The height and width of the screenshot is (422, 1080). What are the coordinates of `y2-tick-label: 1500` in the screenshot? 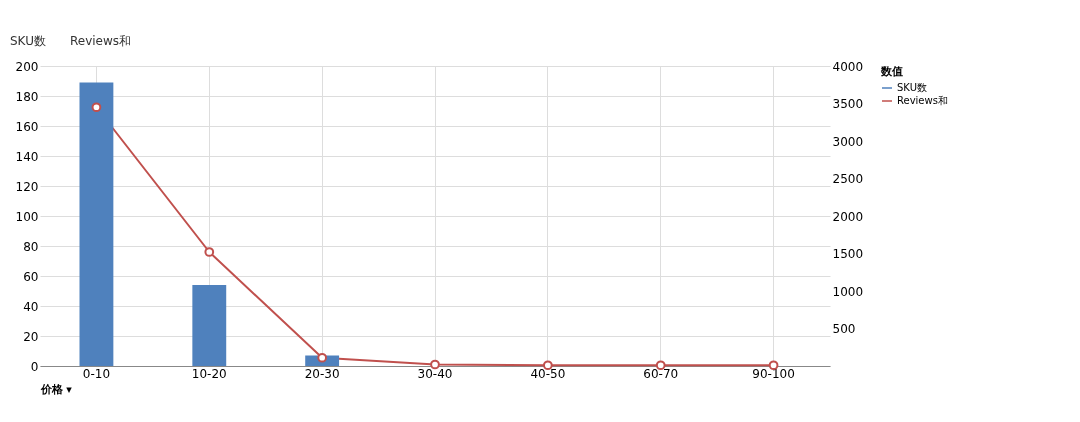 It's located at (848, 254).